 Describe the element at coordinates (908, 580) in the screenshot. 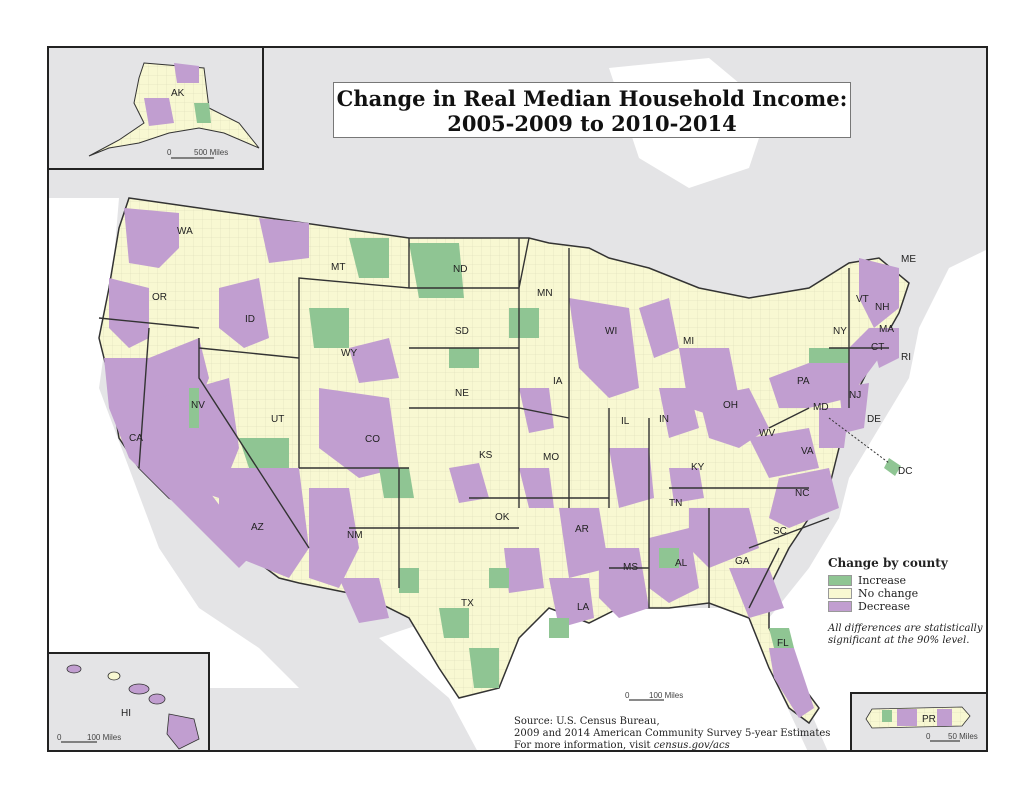

I see `legend-item-increase: Increase` at that location.